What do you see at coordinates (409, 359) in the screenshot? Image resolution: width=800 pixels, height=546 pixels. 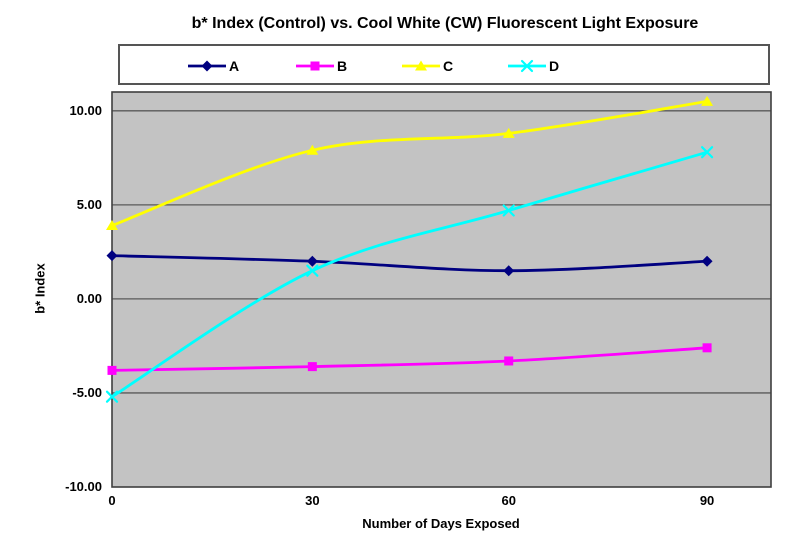 I see `series-line-B` at bounding box center [409, 359].